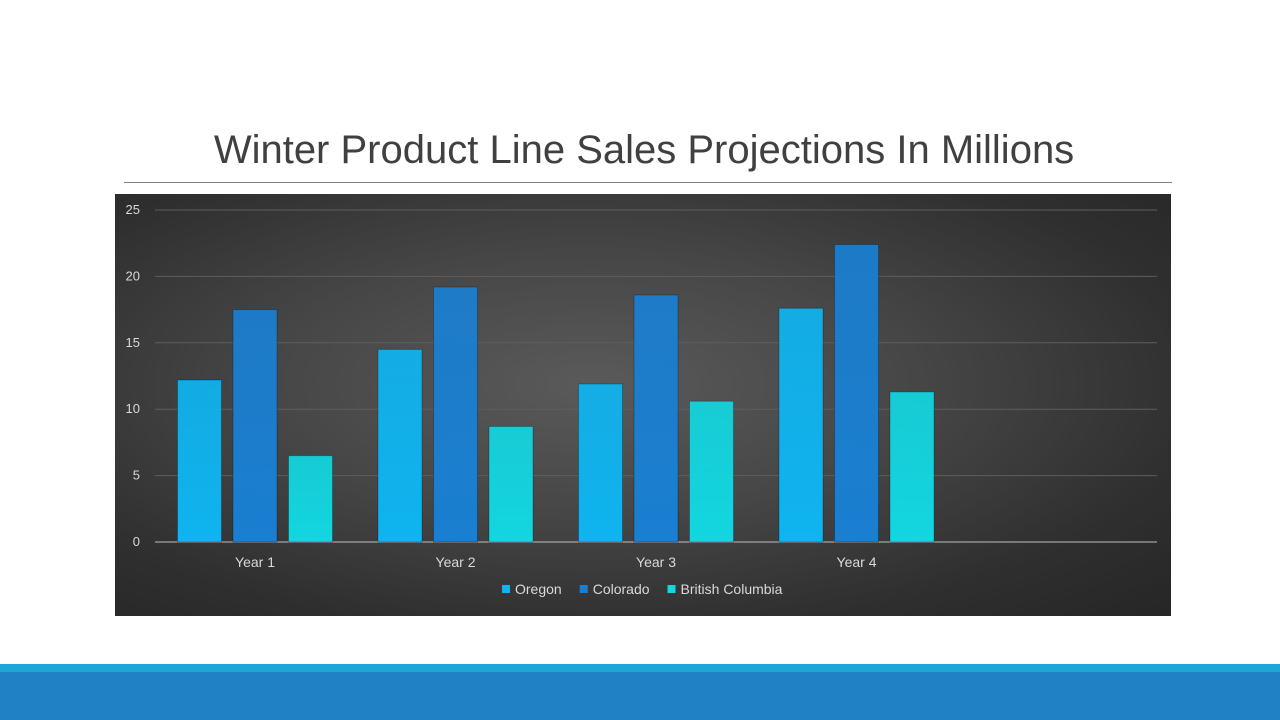 Image resolution: width=1280 pixels, height=720 pixels. I want to click on title-divider, so click(648, 182).